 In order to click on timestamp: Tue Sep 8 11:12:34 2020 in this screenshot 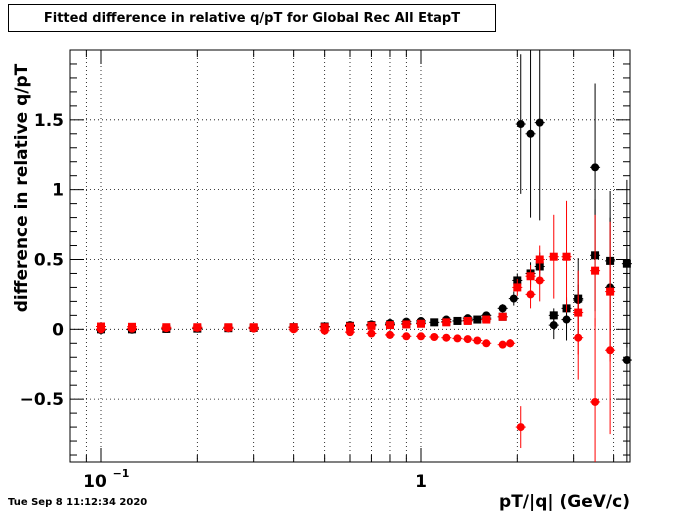, I will do `click(78, 502)`.